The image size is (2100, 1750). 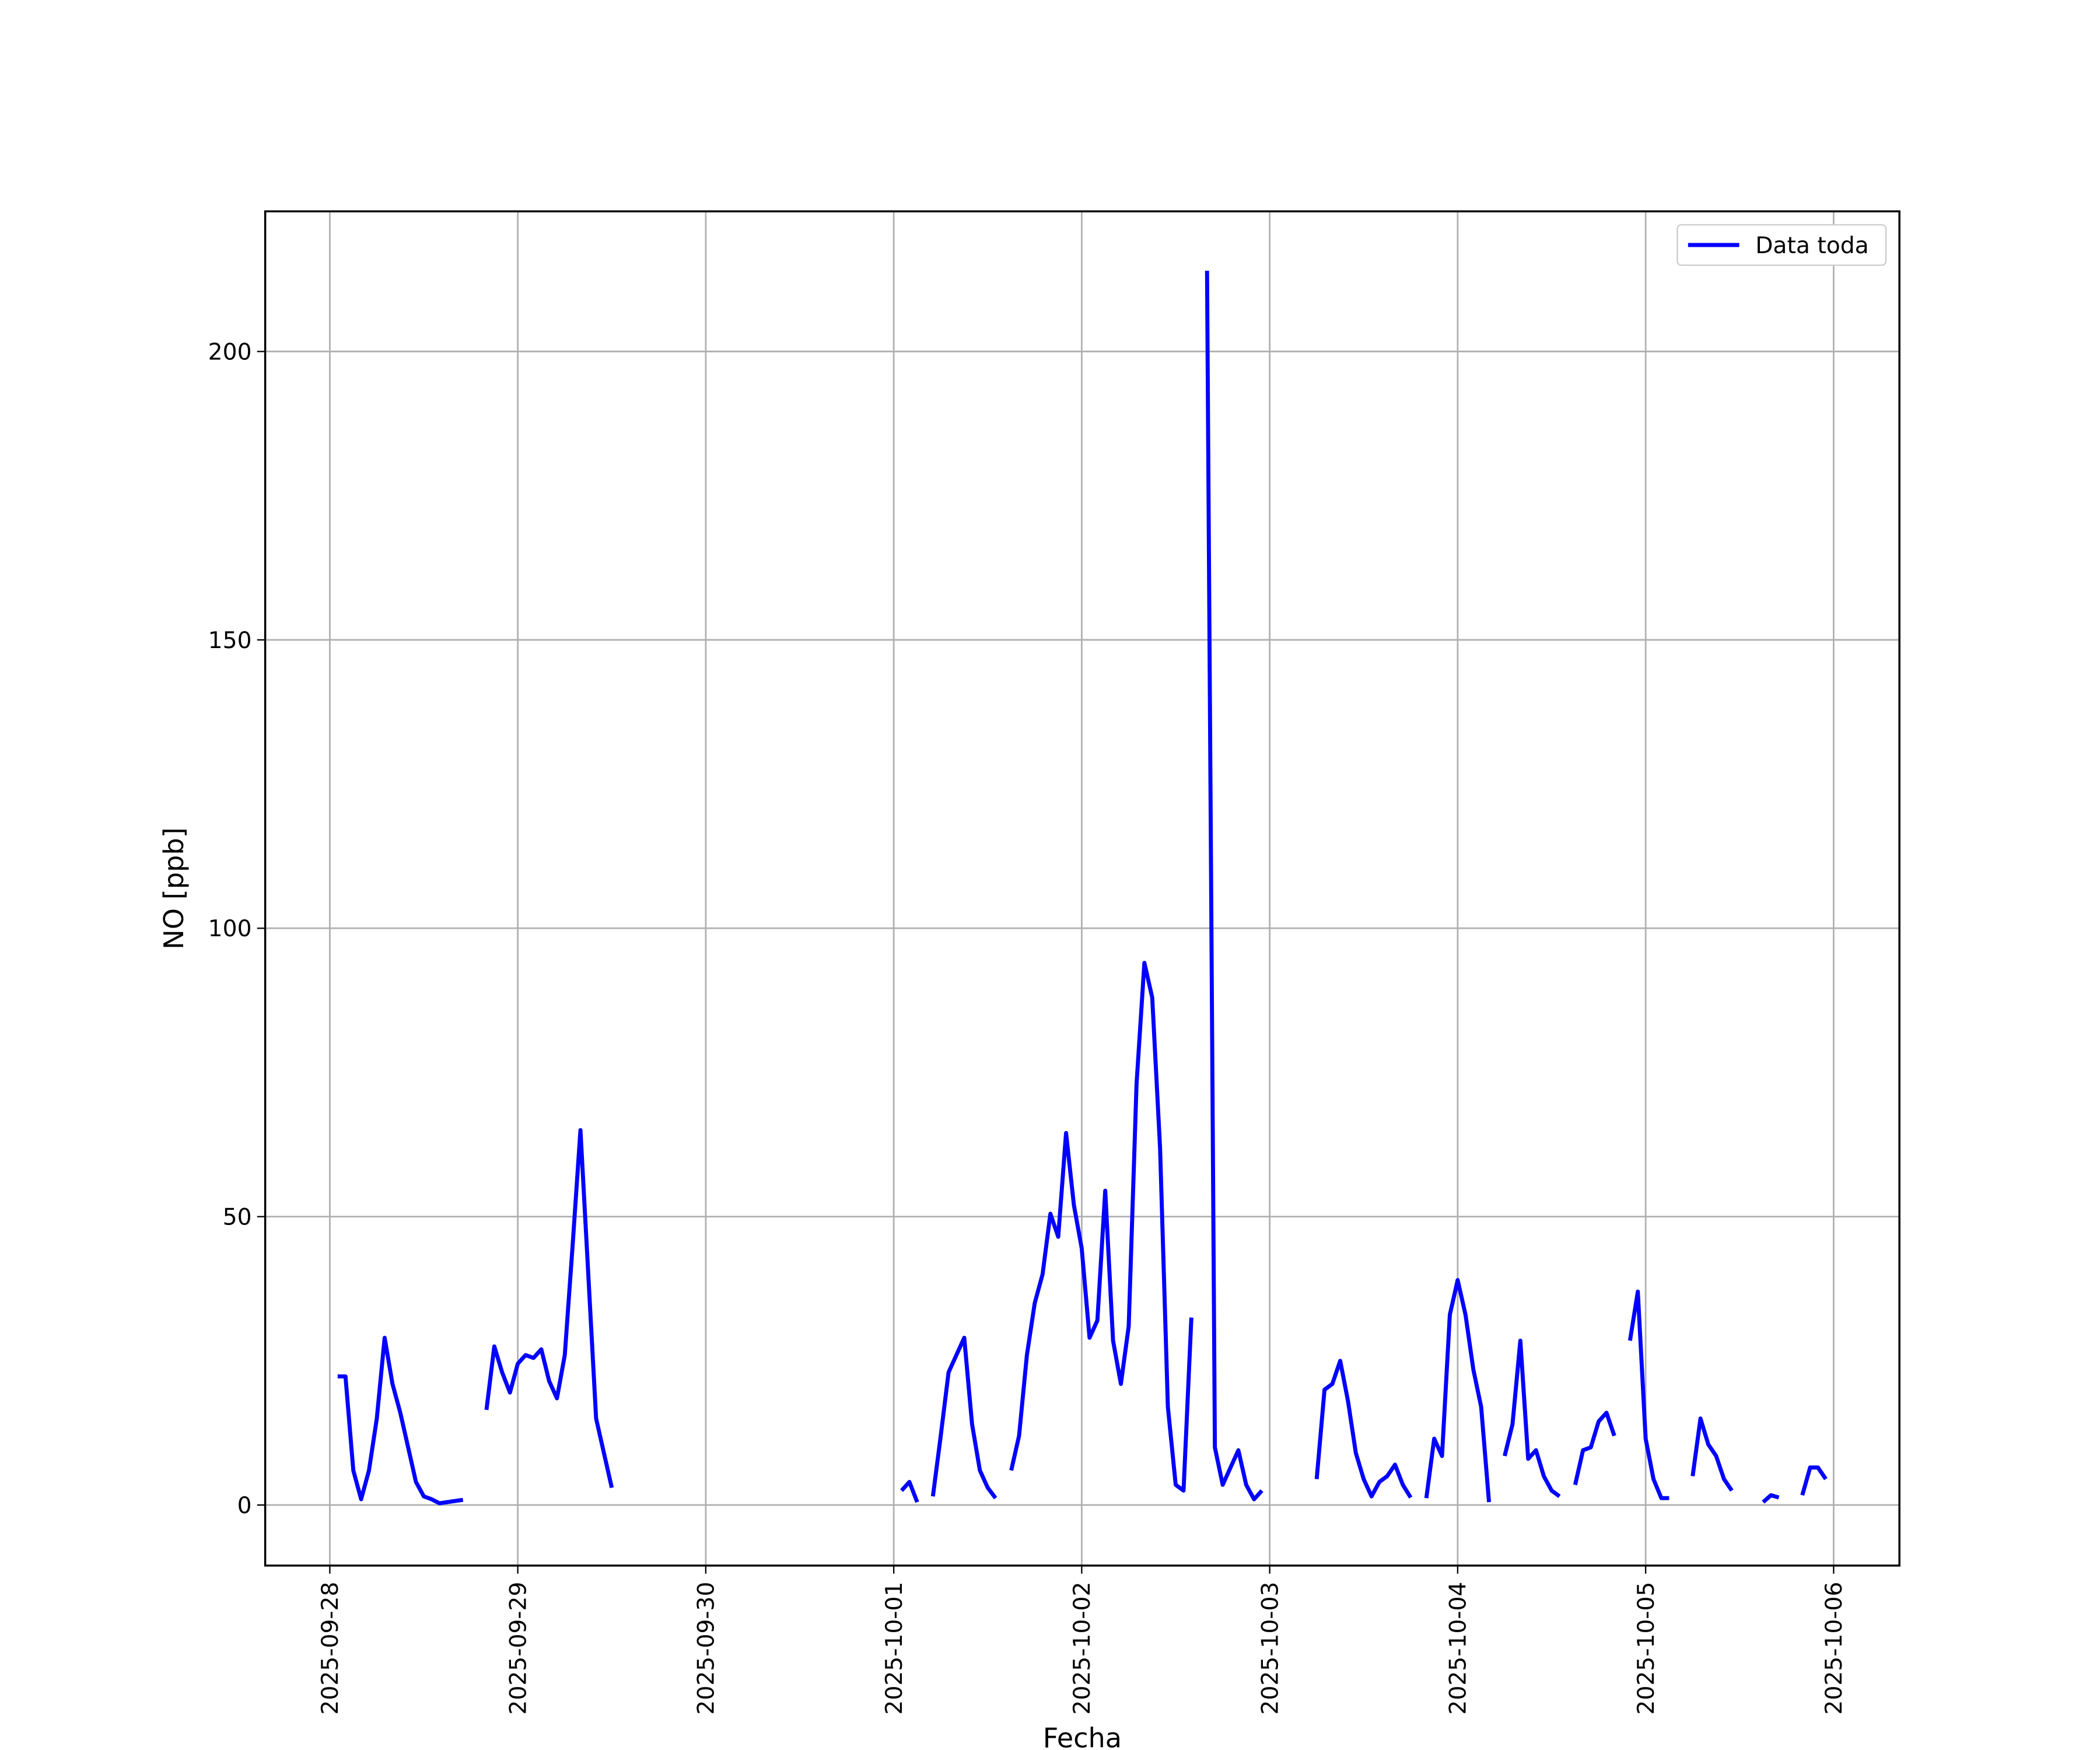 What do you see at coordinates (174, 888) in the screenshot?
I see `y-axis-label: NO [ppb]` at bounding box center [174, 888].